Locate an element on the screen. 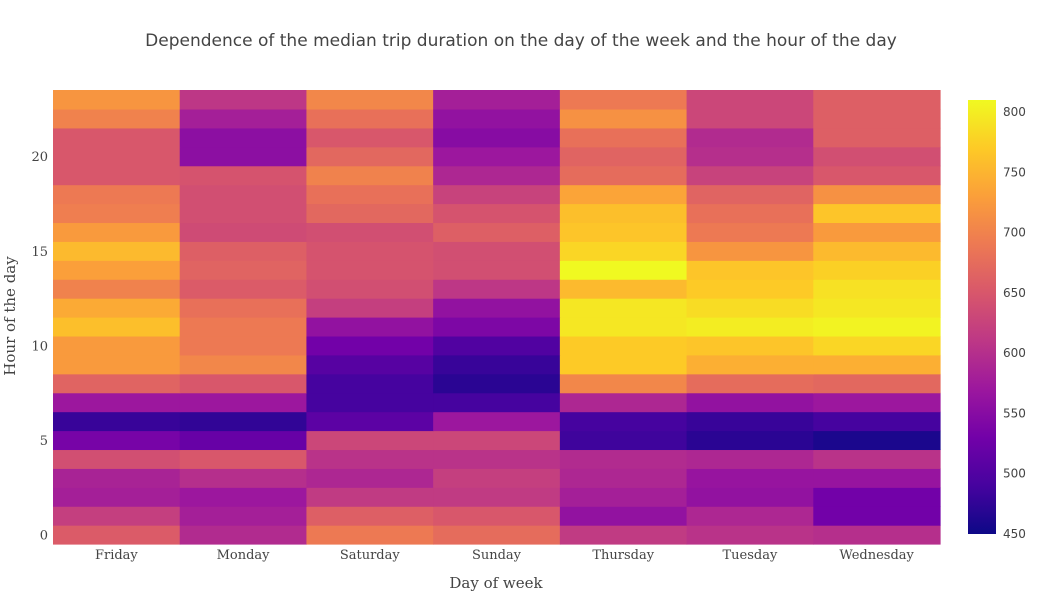 The image size is (1043, 600). colorbar-tick-label: 800 is located at coordinates (1014, 112).